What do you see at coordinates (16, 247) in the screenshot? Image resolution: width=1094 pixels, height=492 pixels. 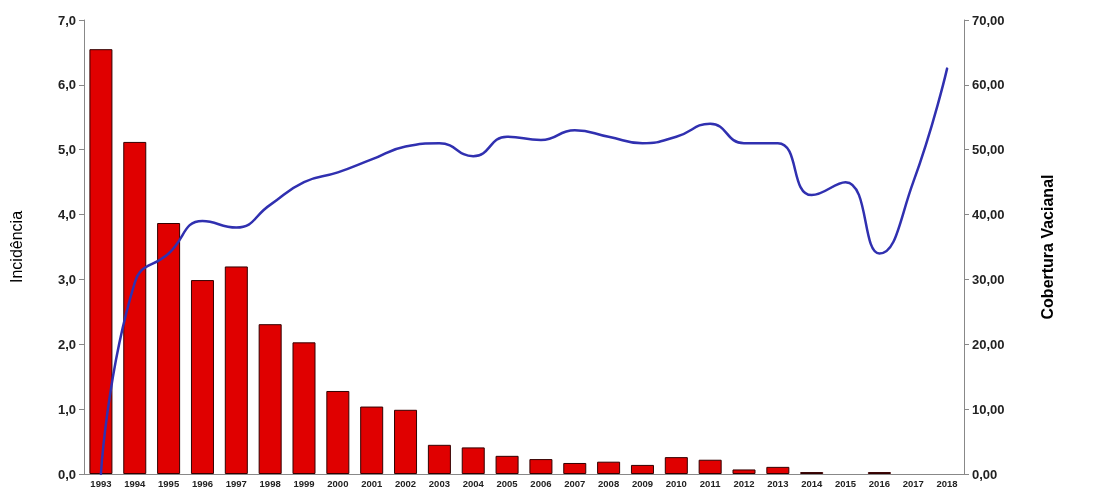 I see `y-axis-title: Incidência` at bounding box center [16, 247].